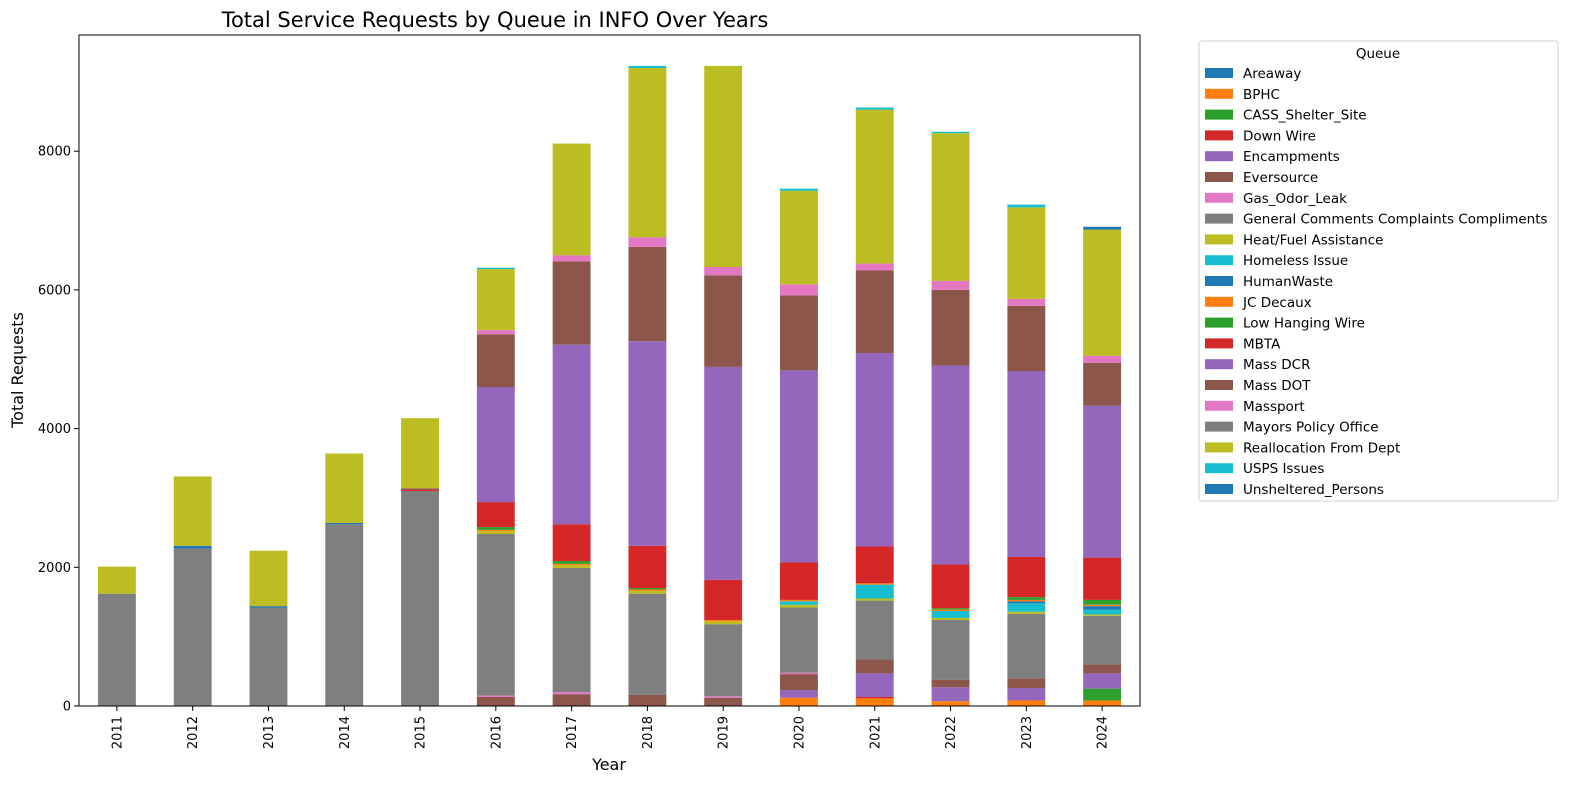  I want to click on x-tick-label: 2013, so click(269, 732).